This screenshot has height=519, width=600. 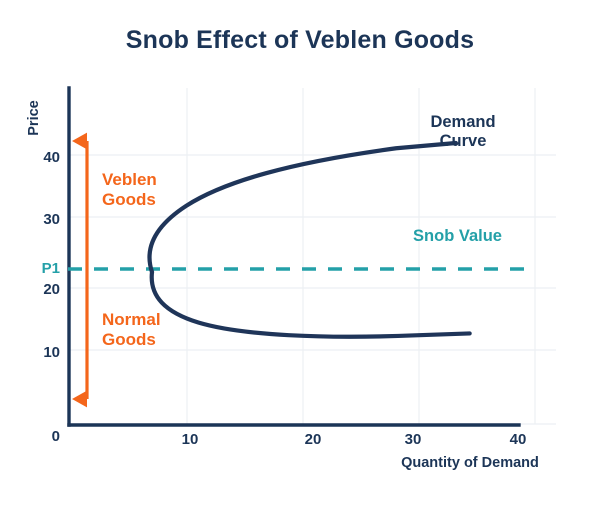 What do you see at coordinates (463, 122) in the screenshot?
I see `annotation-demand-line1: Demand` at bounding box center [463, 122].